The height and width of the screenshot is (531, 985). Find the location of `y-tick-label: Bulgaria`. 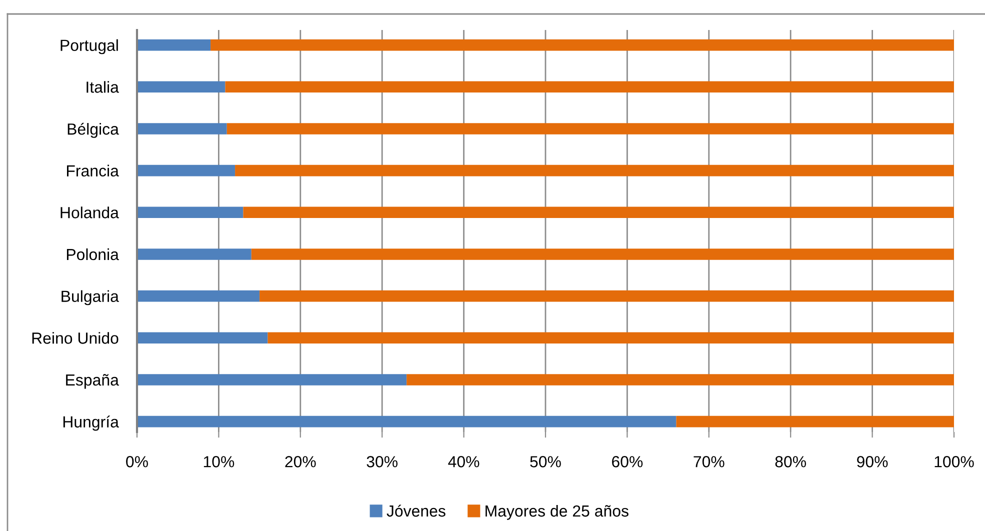

y-tick-label: Bulgaria is located at coordinates (90, 298).